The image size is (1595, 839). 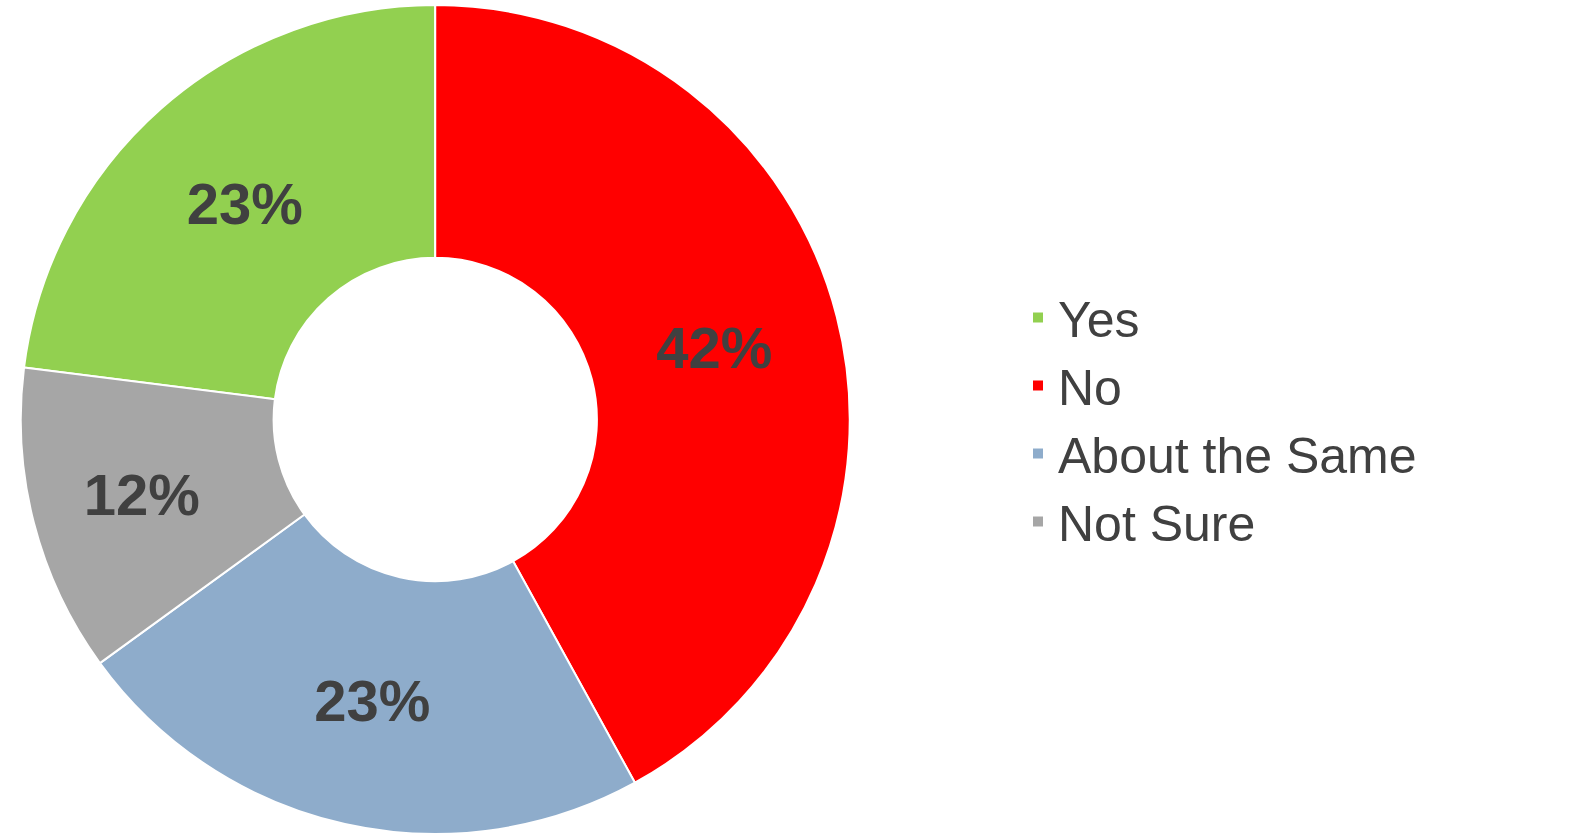 What do you see at coordinates (714, 348) in the screenshot?
I see `data-label: 42%` at bounding box center [714, 348].